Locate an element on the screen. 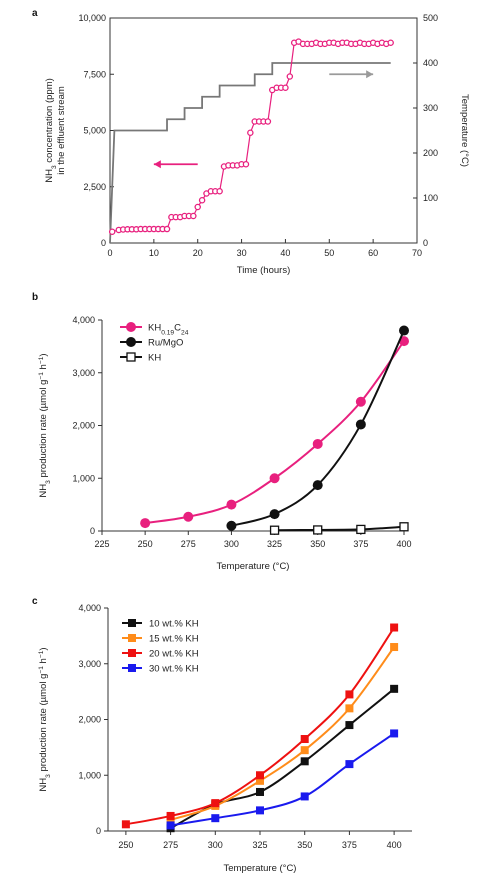 This screenshot has width=479, height=885. panel-a-y-tick-label: 10,000 is located at coordinates (92, 18).